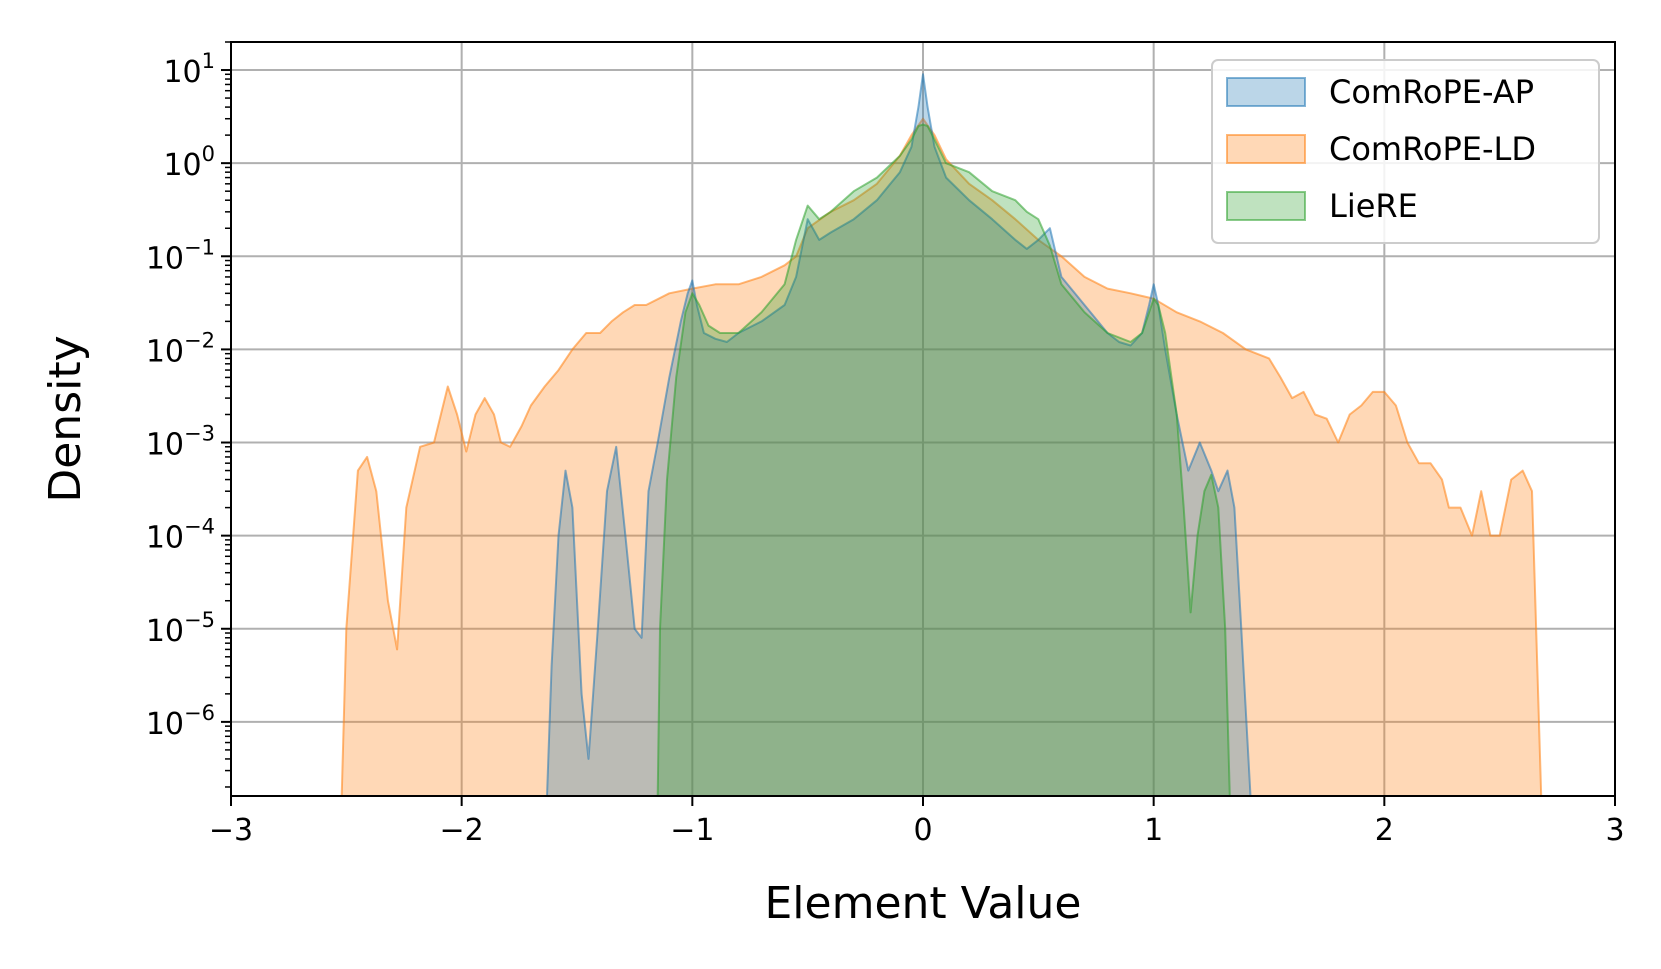  I want to click on x-tick-label: 3, so click(1614, 830).